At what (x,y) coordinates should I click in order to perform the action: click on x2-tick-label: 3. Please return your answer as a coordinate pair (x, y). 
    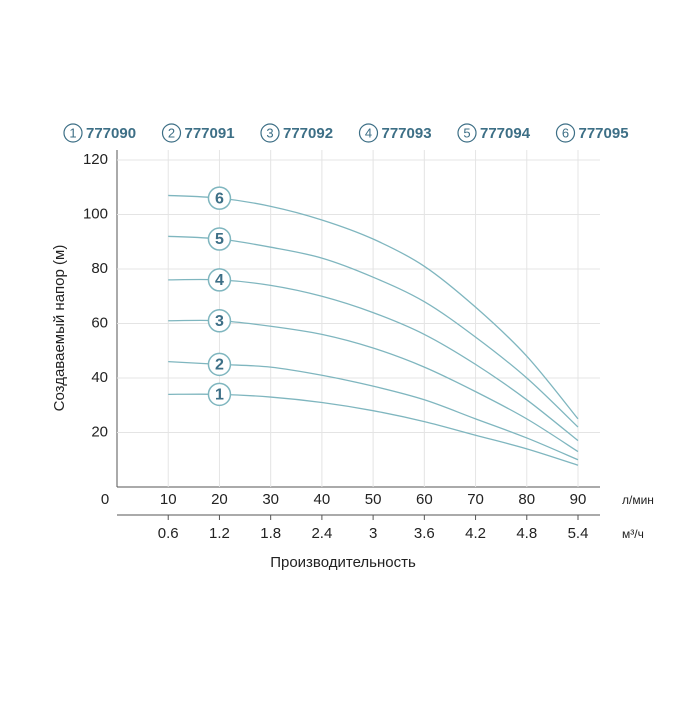
    Looking at the image, I should click on (373, 533).